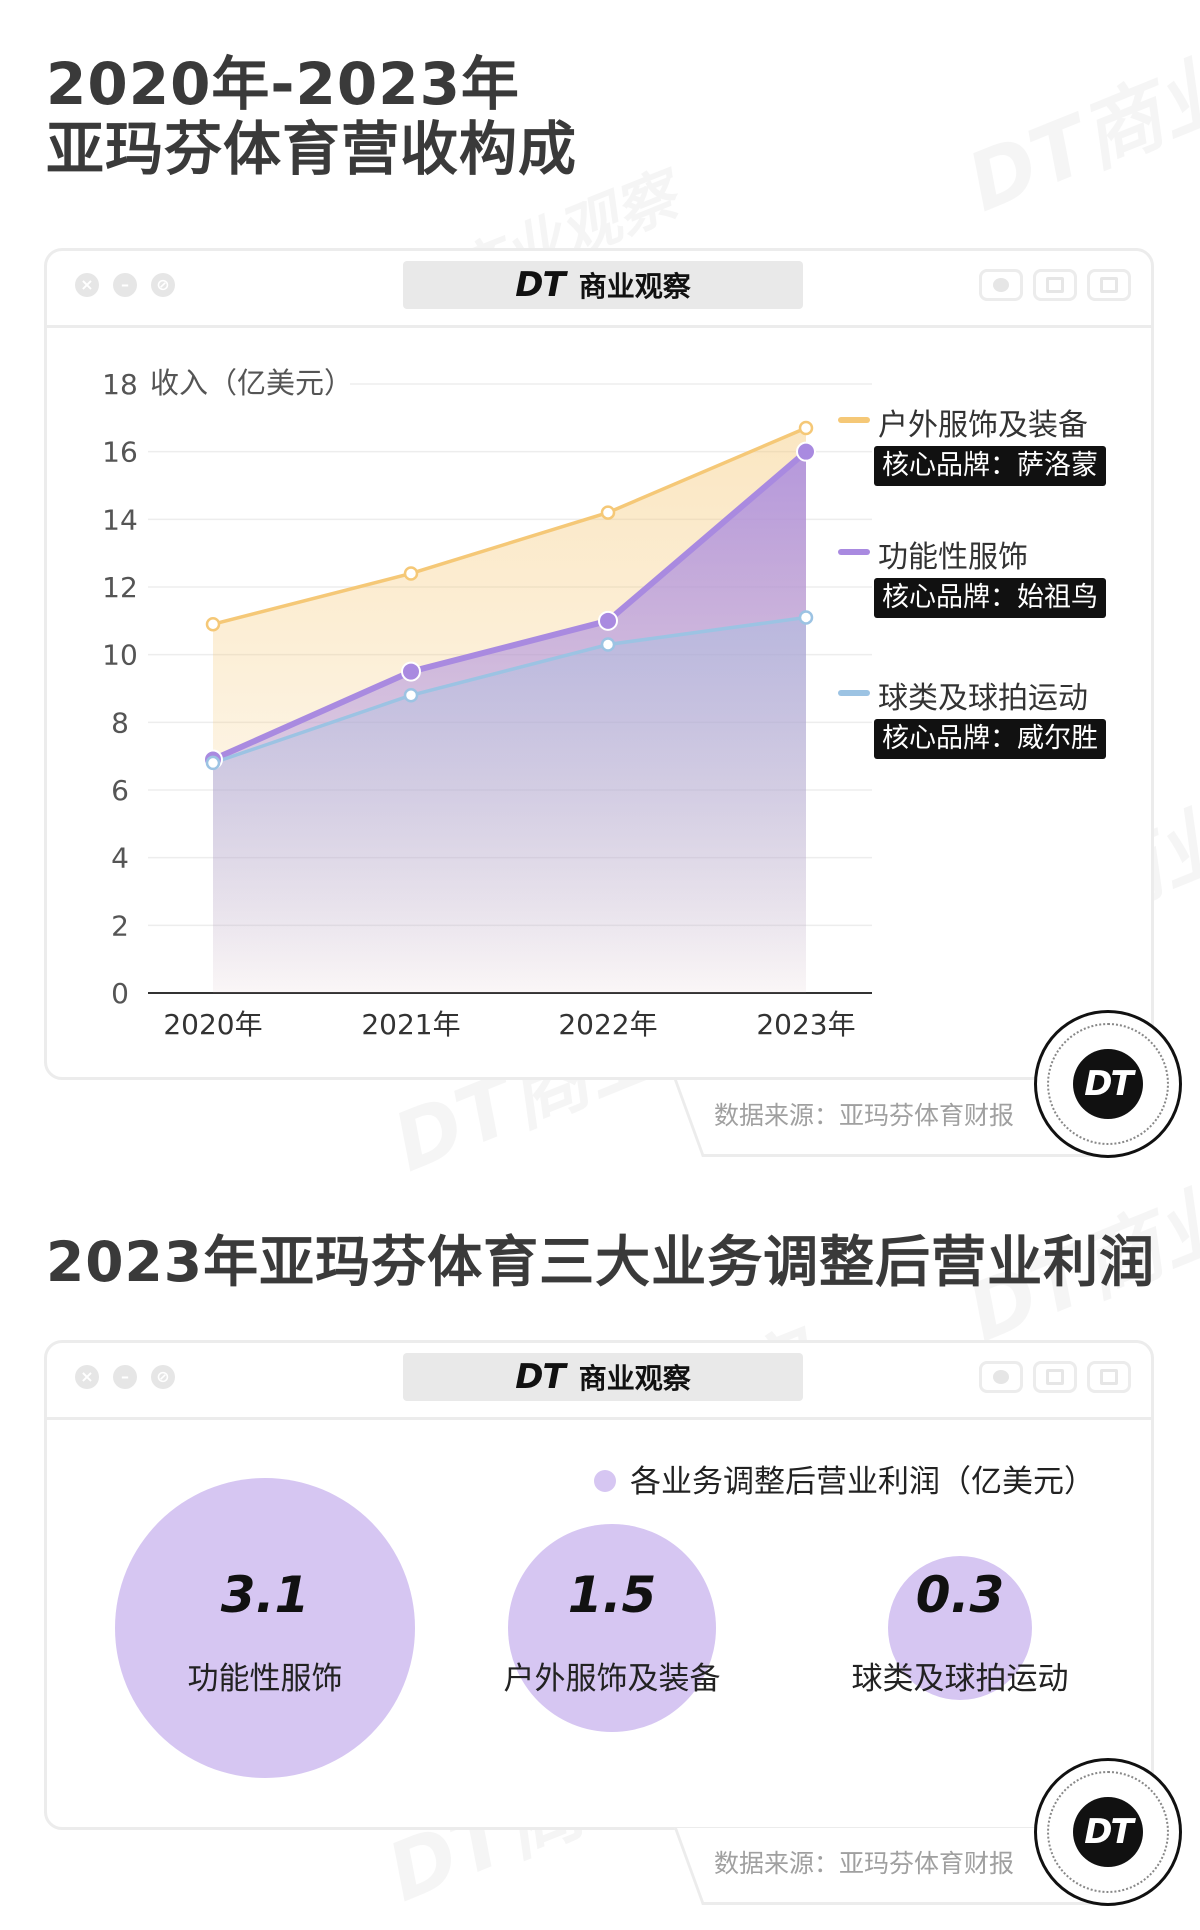 This screenshot has height=1930, width=1200. What do you see at coordinates (509, 690) in the screenshot?
I see `series-ball-line` at bounding box center [509, 690].